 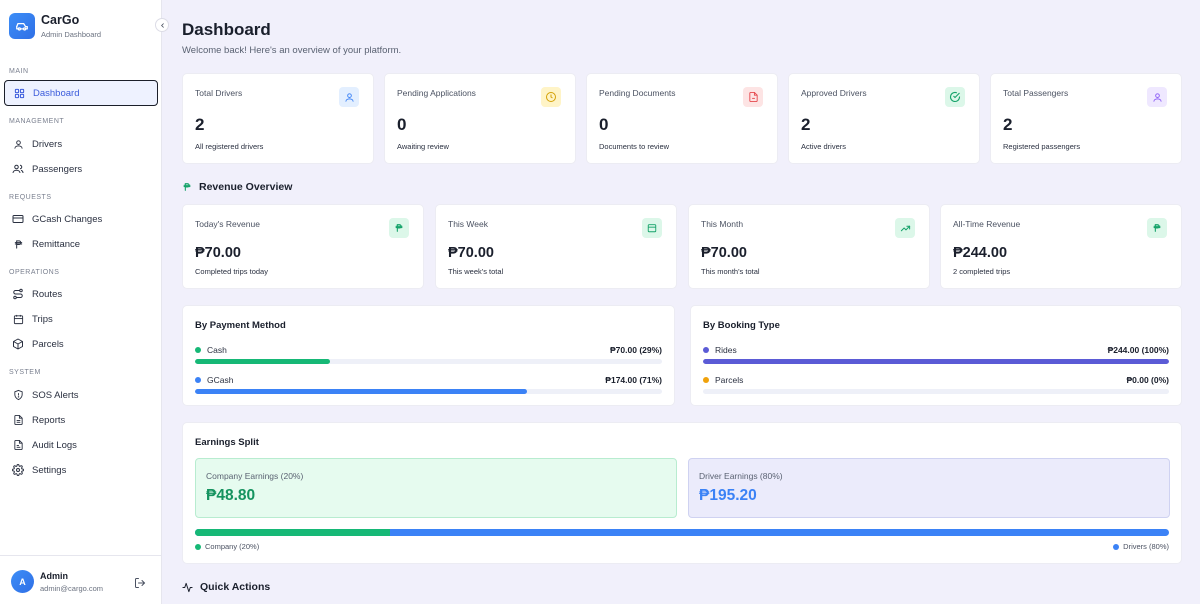 What do you see at coordinates (809, 246) in the screenshot?
I see `revenue-card-month: This Month ₱70.00 This month's total` at bounding box center [809, 246].